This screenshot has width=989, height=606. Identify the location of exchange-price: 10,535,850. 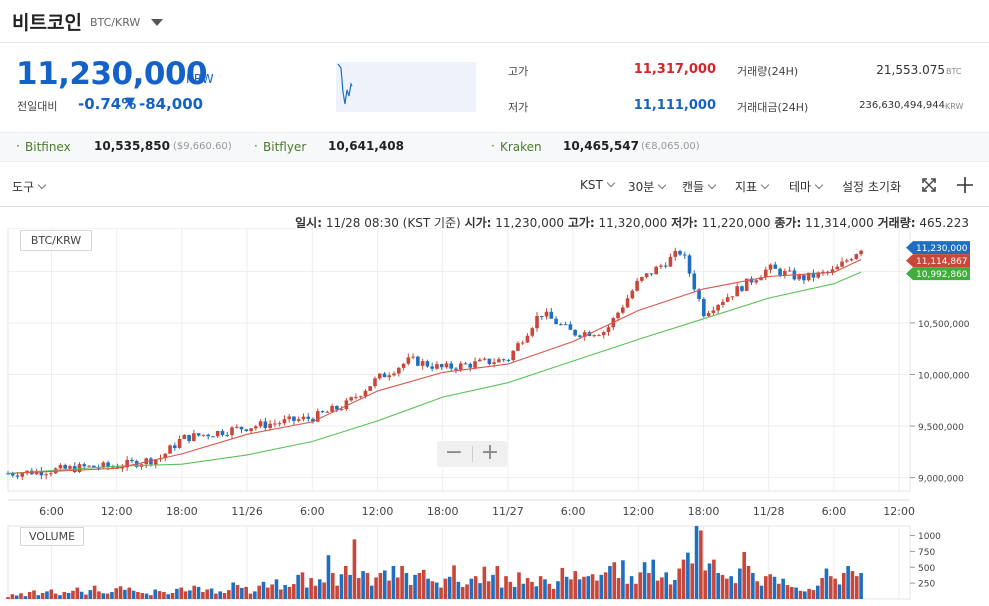
(132, 146).